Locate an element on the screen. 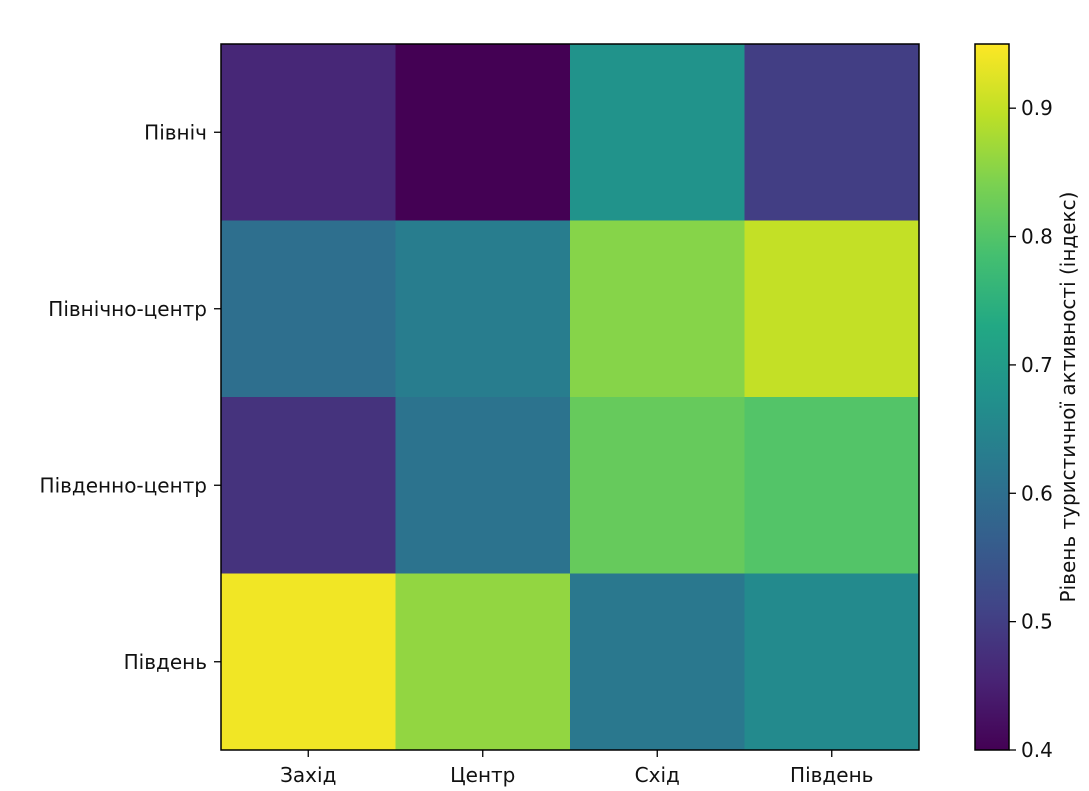 This screenshot has height=791, width=1089. x-tick-label: Захід is located at coordinates (308, 775).